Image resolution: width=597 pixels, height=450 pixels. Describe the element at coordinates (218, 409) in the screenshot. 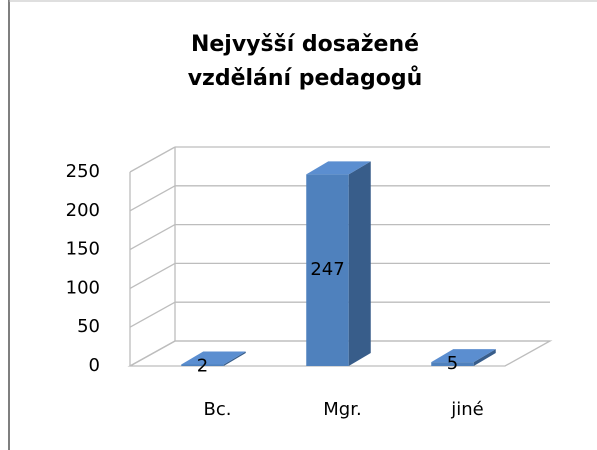

I see `x-tick-label: Bc.` at that location.